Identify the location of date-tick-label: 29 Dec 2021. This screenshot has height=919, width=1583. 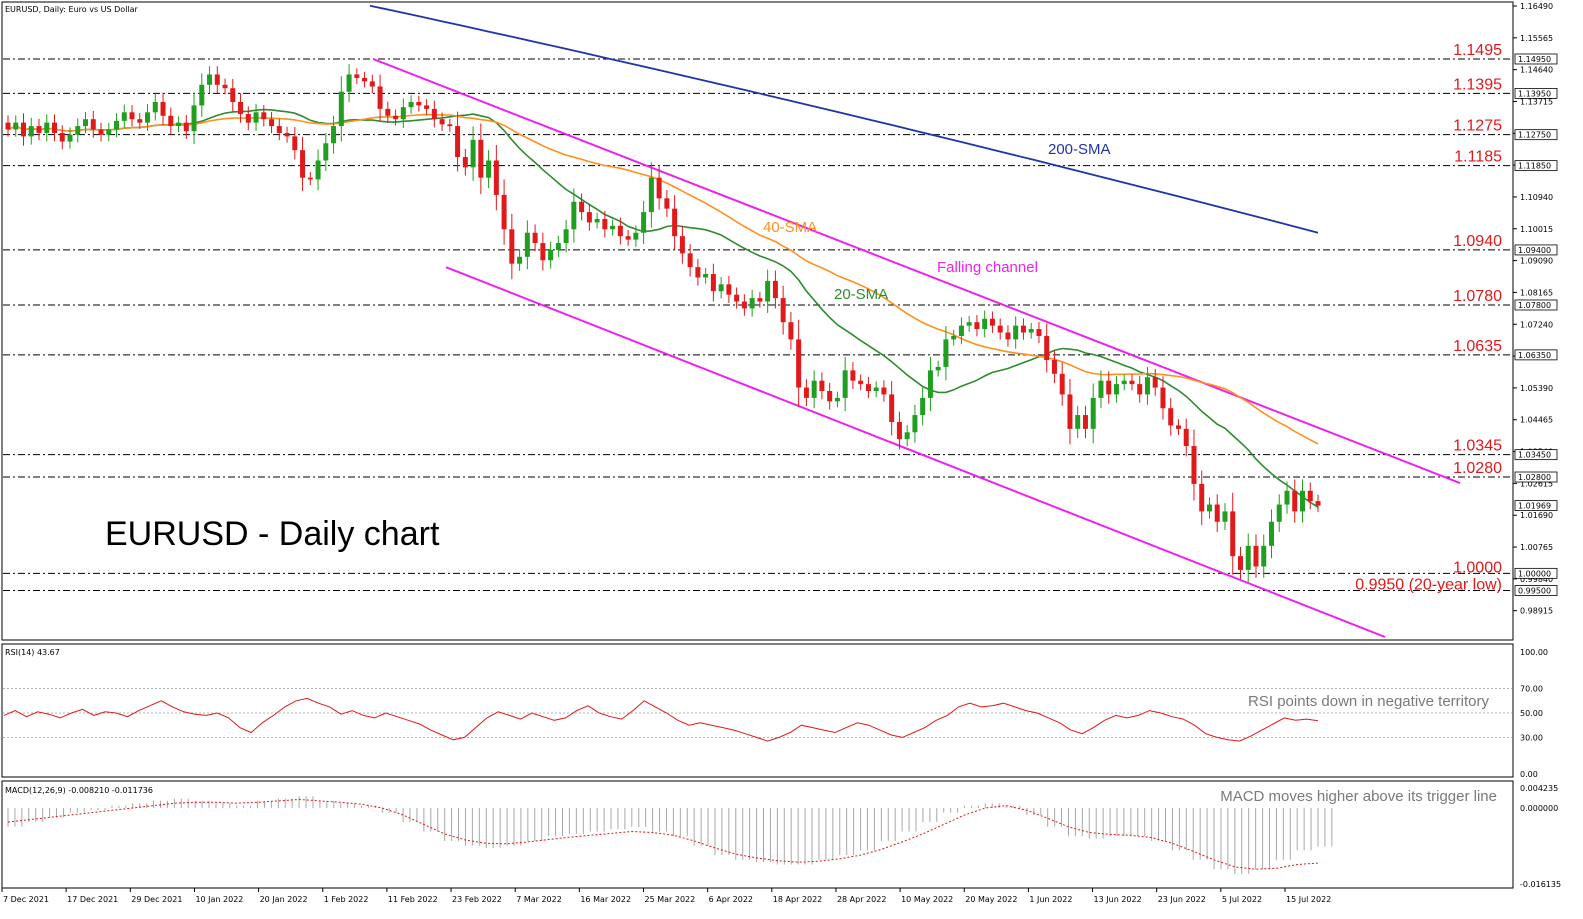
(156, 899).